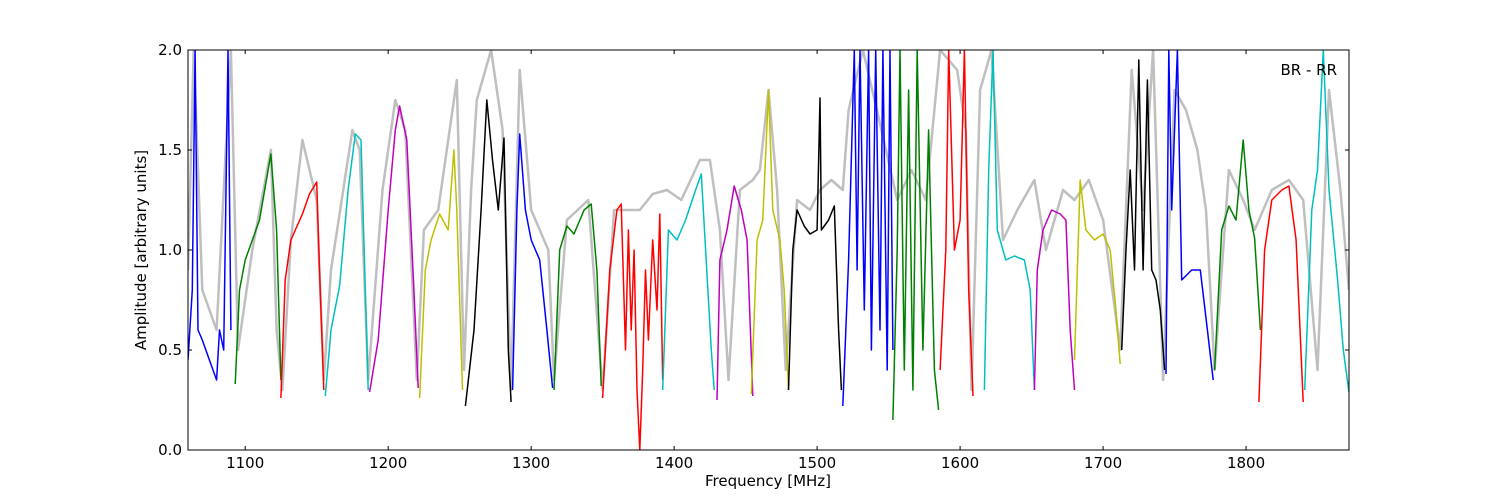 The width and height of the screenshot is (1500, 500). What do you see at coordinates (960, 463) in the screenshot?
I see `x-tick-label: 1600` at bounding box center [960, 463].